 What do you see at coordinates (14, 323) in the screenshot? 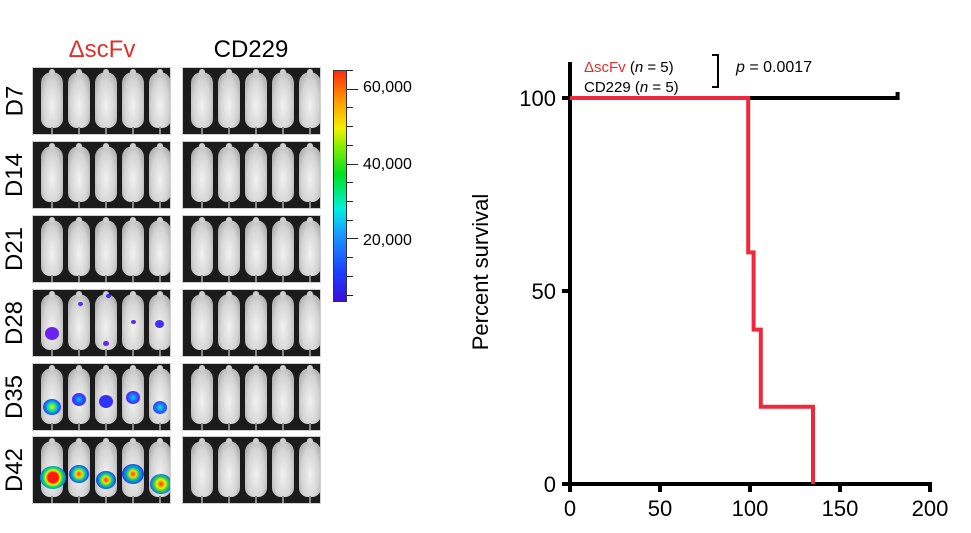
I see `row-label: D28` at bounding box center [14, 323].